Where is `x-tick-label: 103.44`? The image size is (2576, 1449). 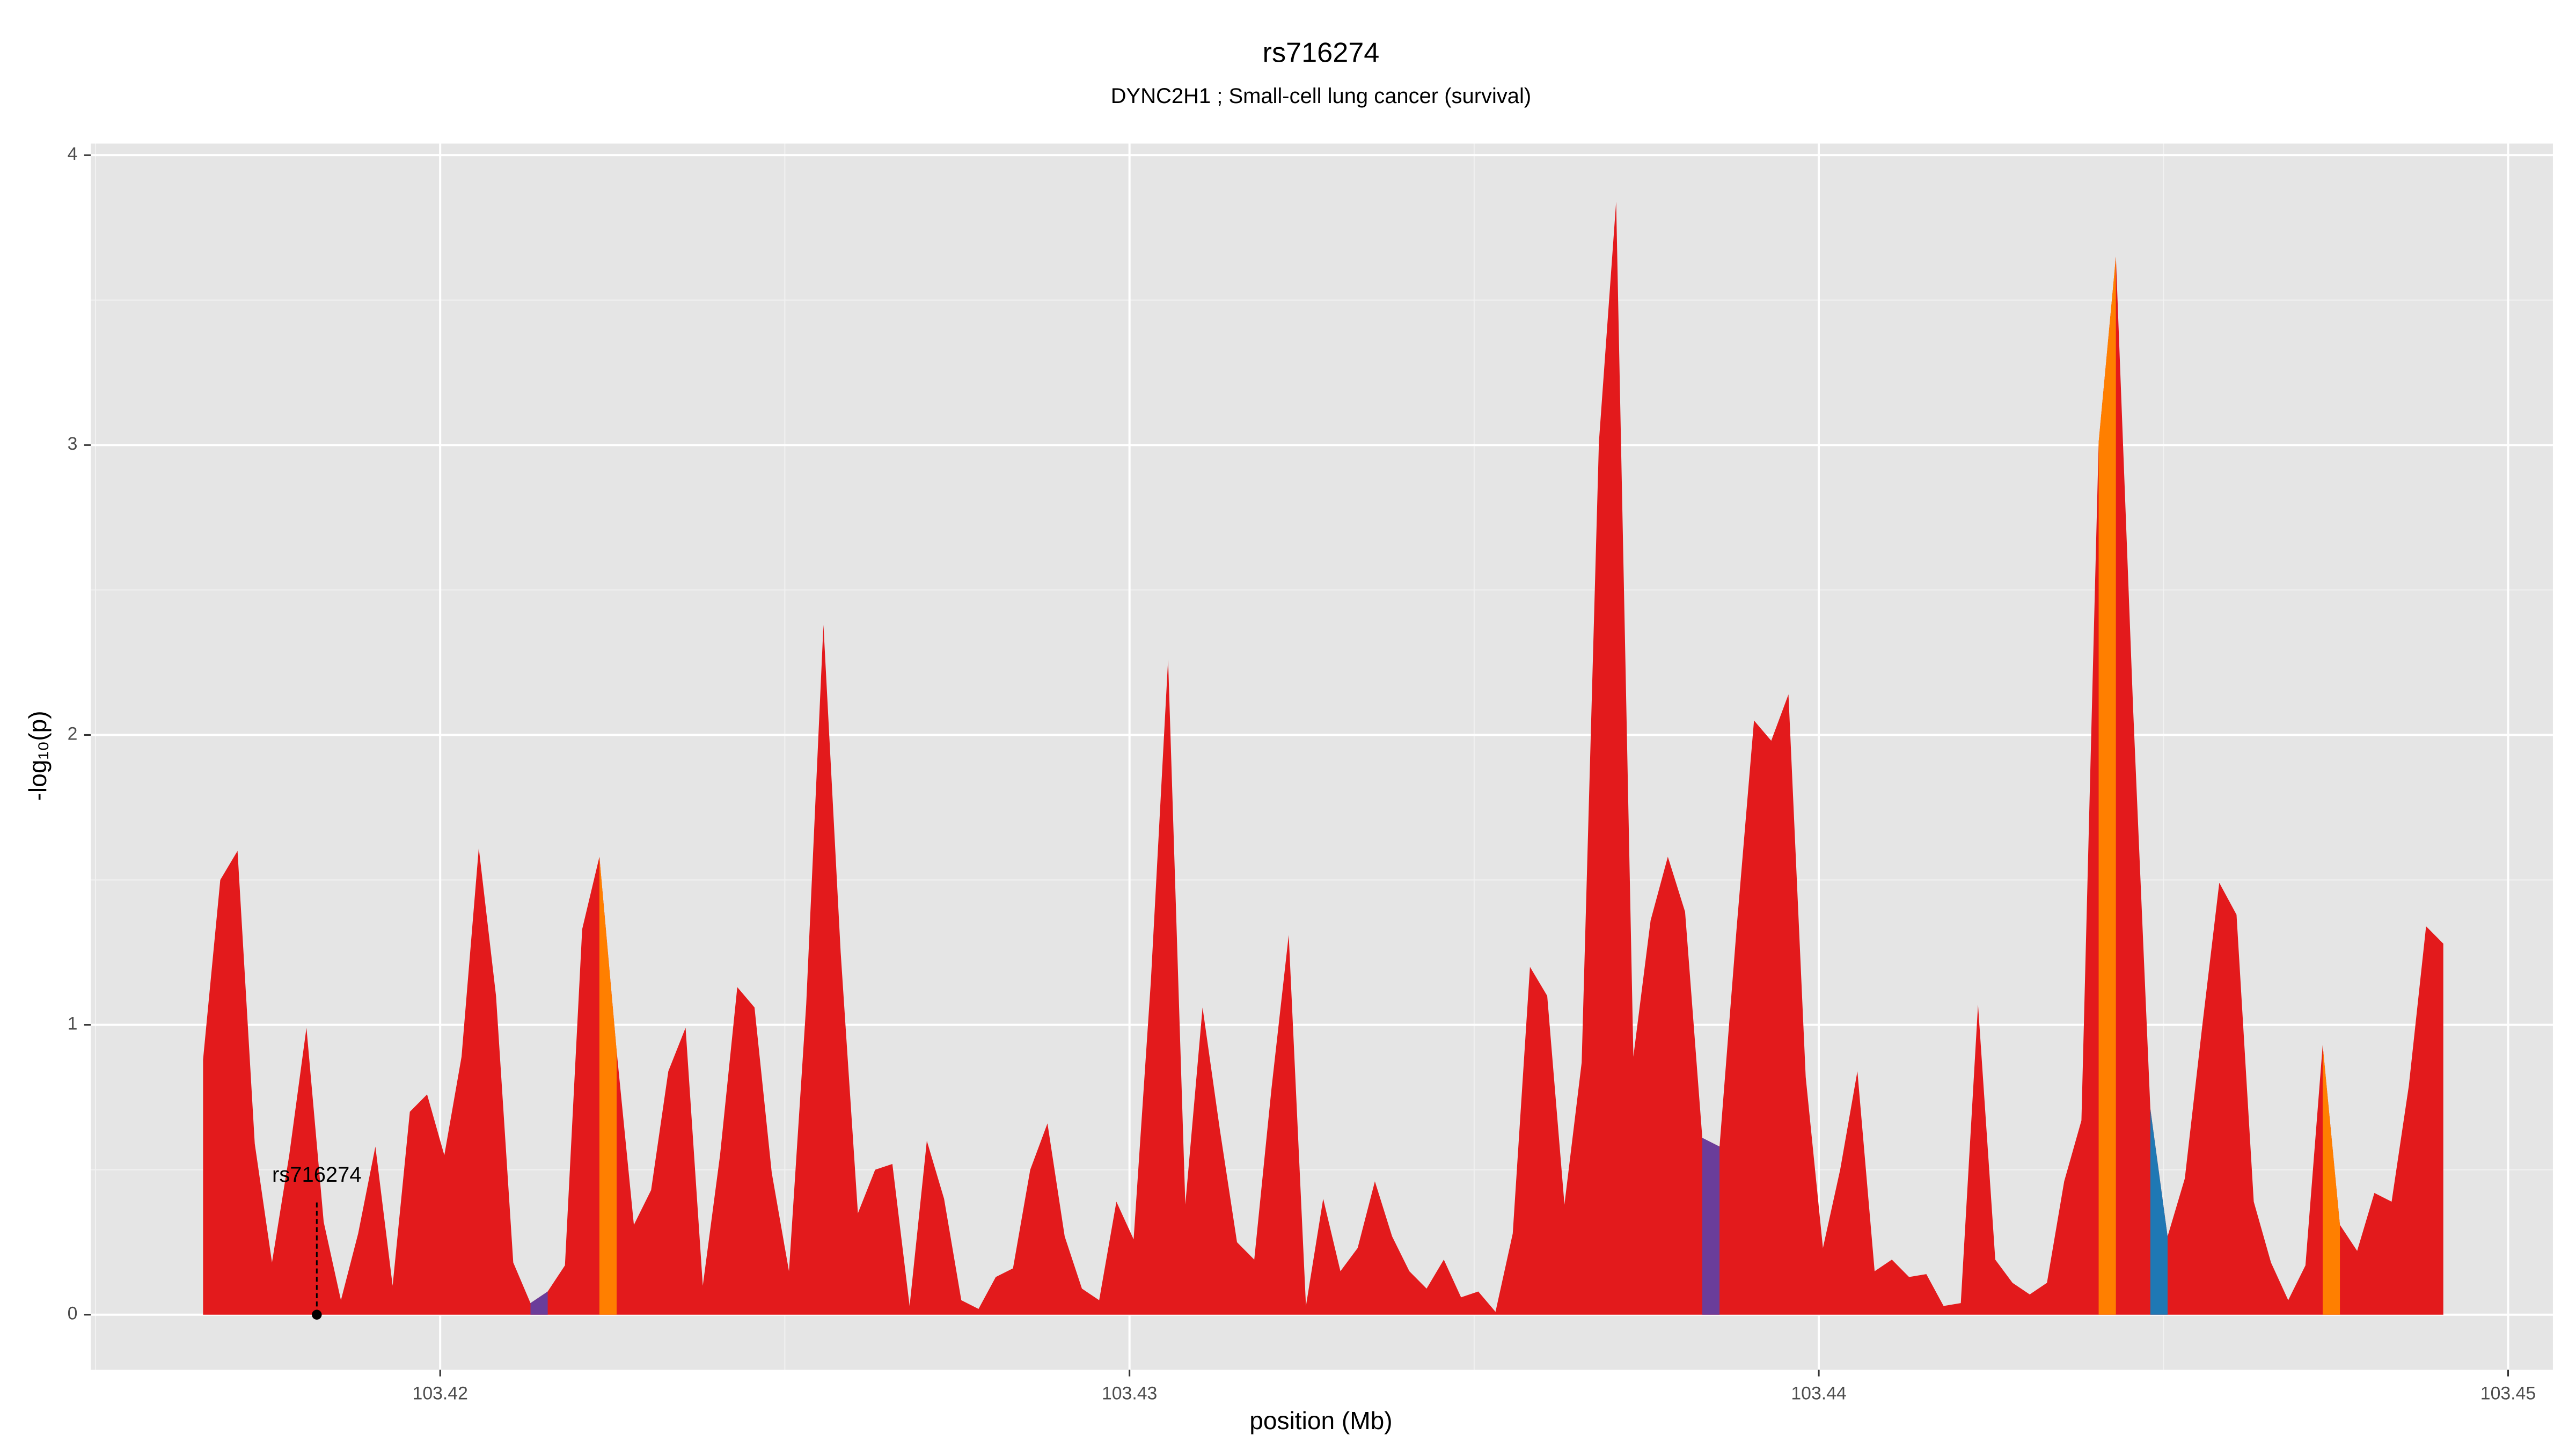 x-tick-label: 103.44 is located at coordinates (1818, 1393).